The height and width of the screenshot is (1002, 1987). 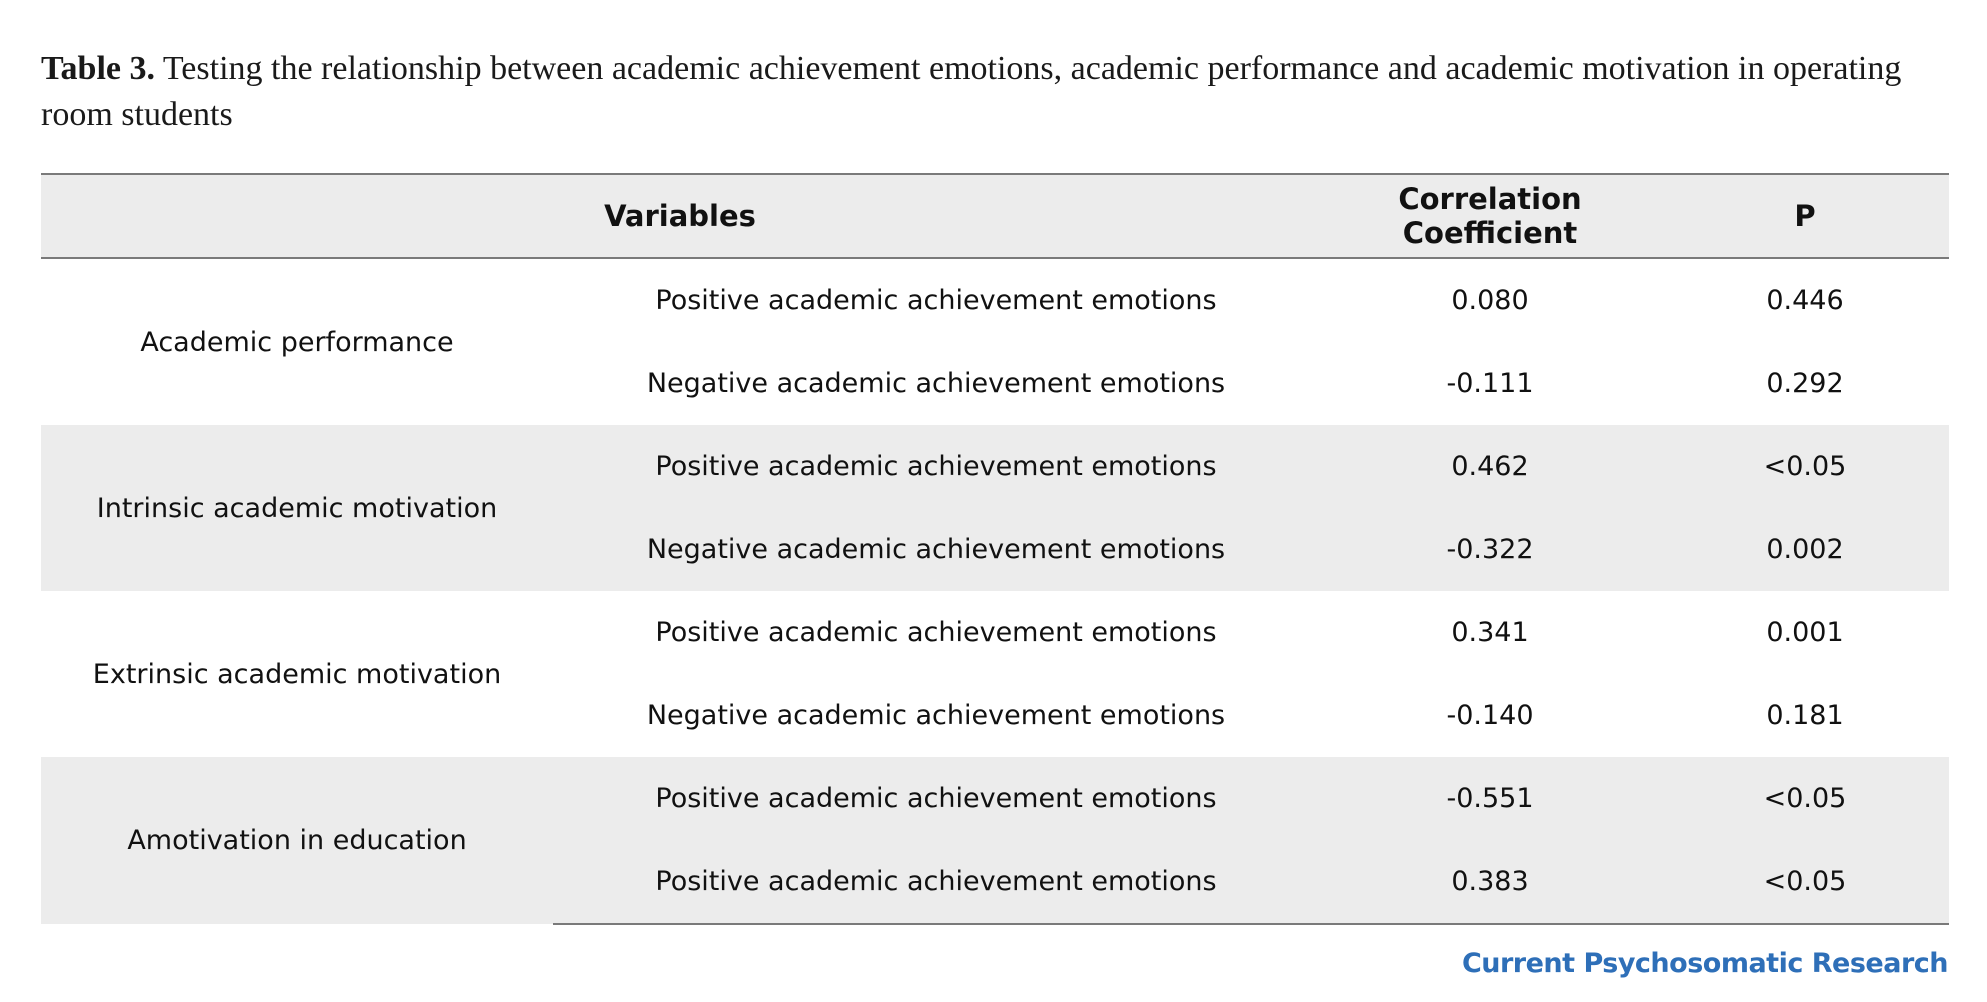 What do you see at coordinates (1490, 882) in the screenshot?
I see `correlation-cell: 0.383` at bounding box center [1490, 882].